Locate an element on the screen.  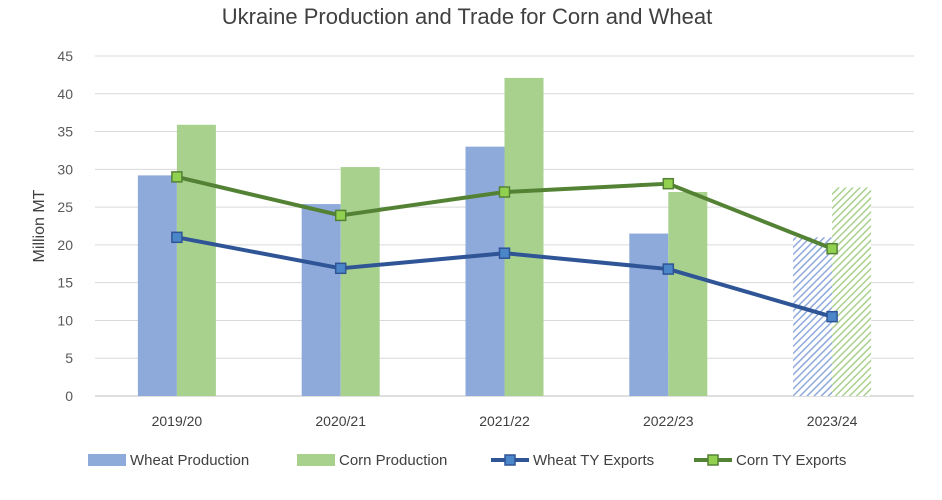
legend-label: Wheat TY Exports is located at coordinates (593, 460).